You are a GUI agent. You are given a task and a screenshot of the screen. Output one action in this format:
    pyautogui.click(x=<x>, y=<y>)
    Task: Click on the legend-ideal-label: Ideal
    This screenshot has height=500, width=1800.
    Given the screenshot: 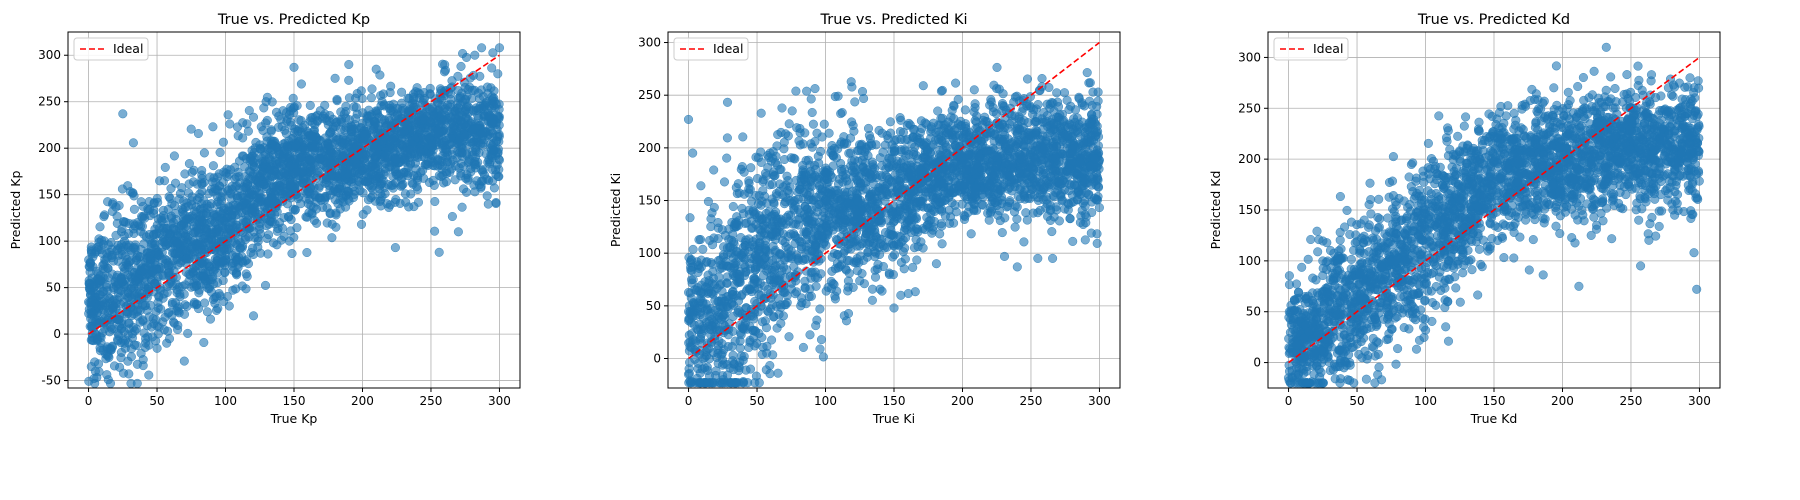 What is the action you would take?
    pyautogui.click(x=128, y=48)
    